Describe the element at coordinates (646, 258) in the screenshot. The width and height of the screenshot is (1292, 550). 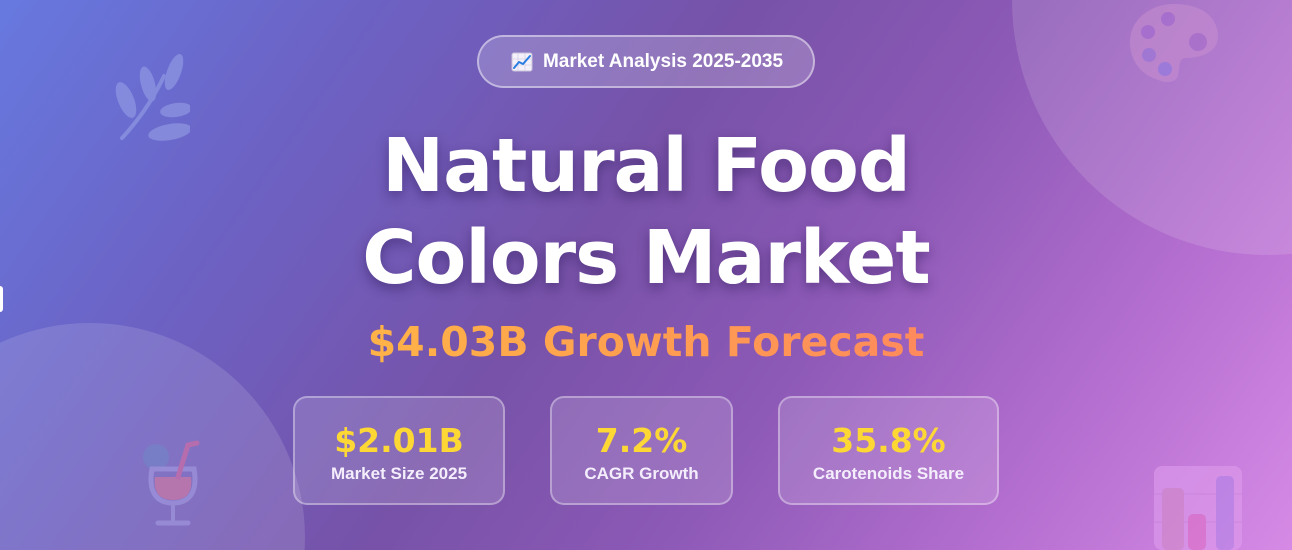
I see `title-line-2: Colors Market` at that location.